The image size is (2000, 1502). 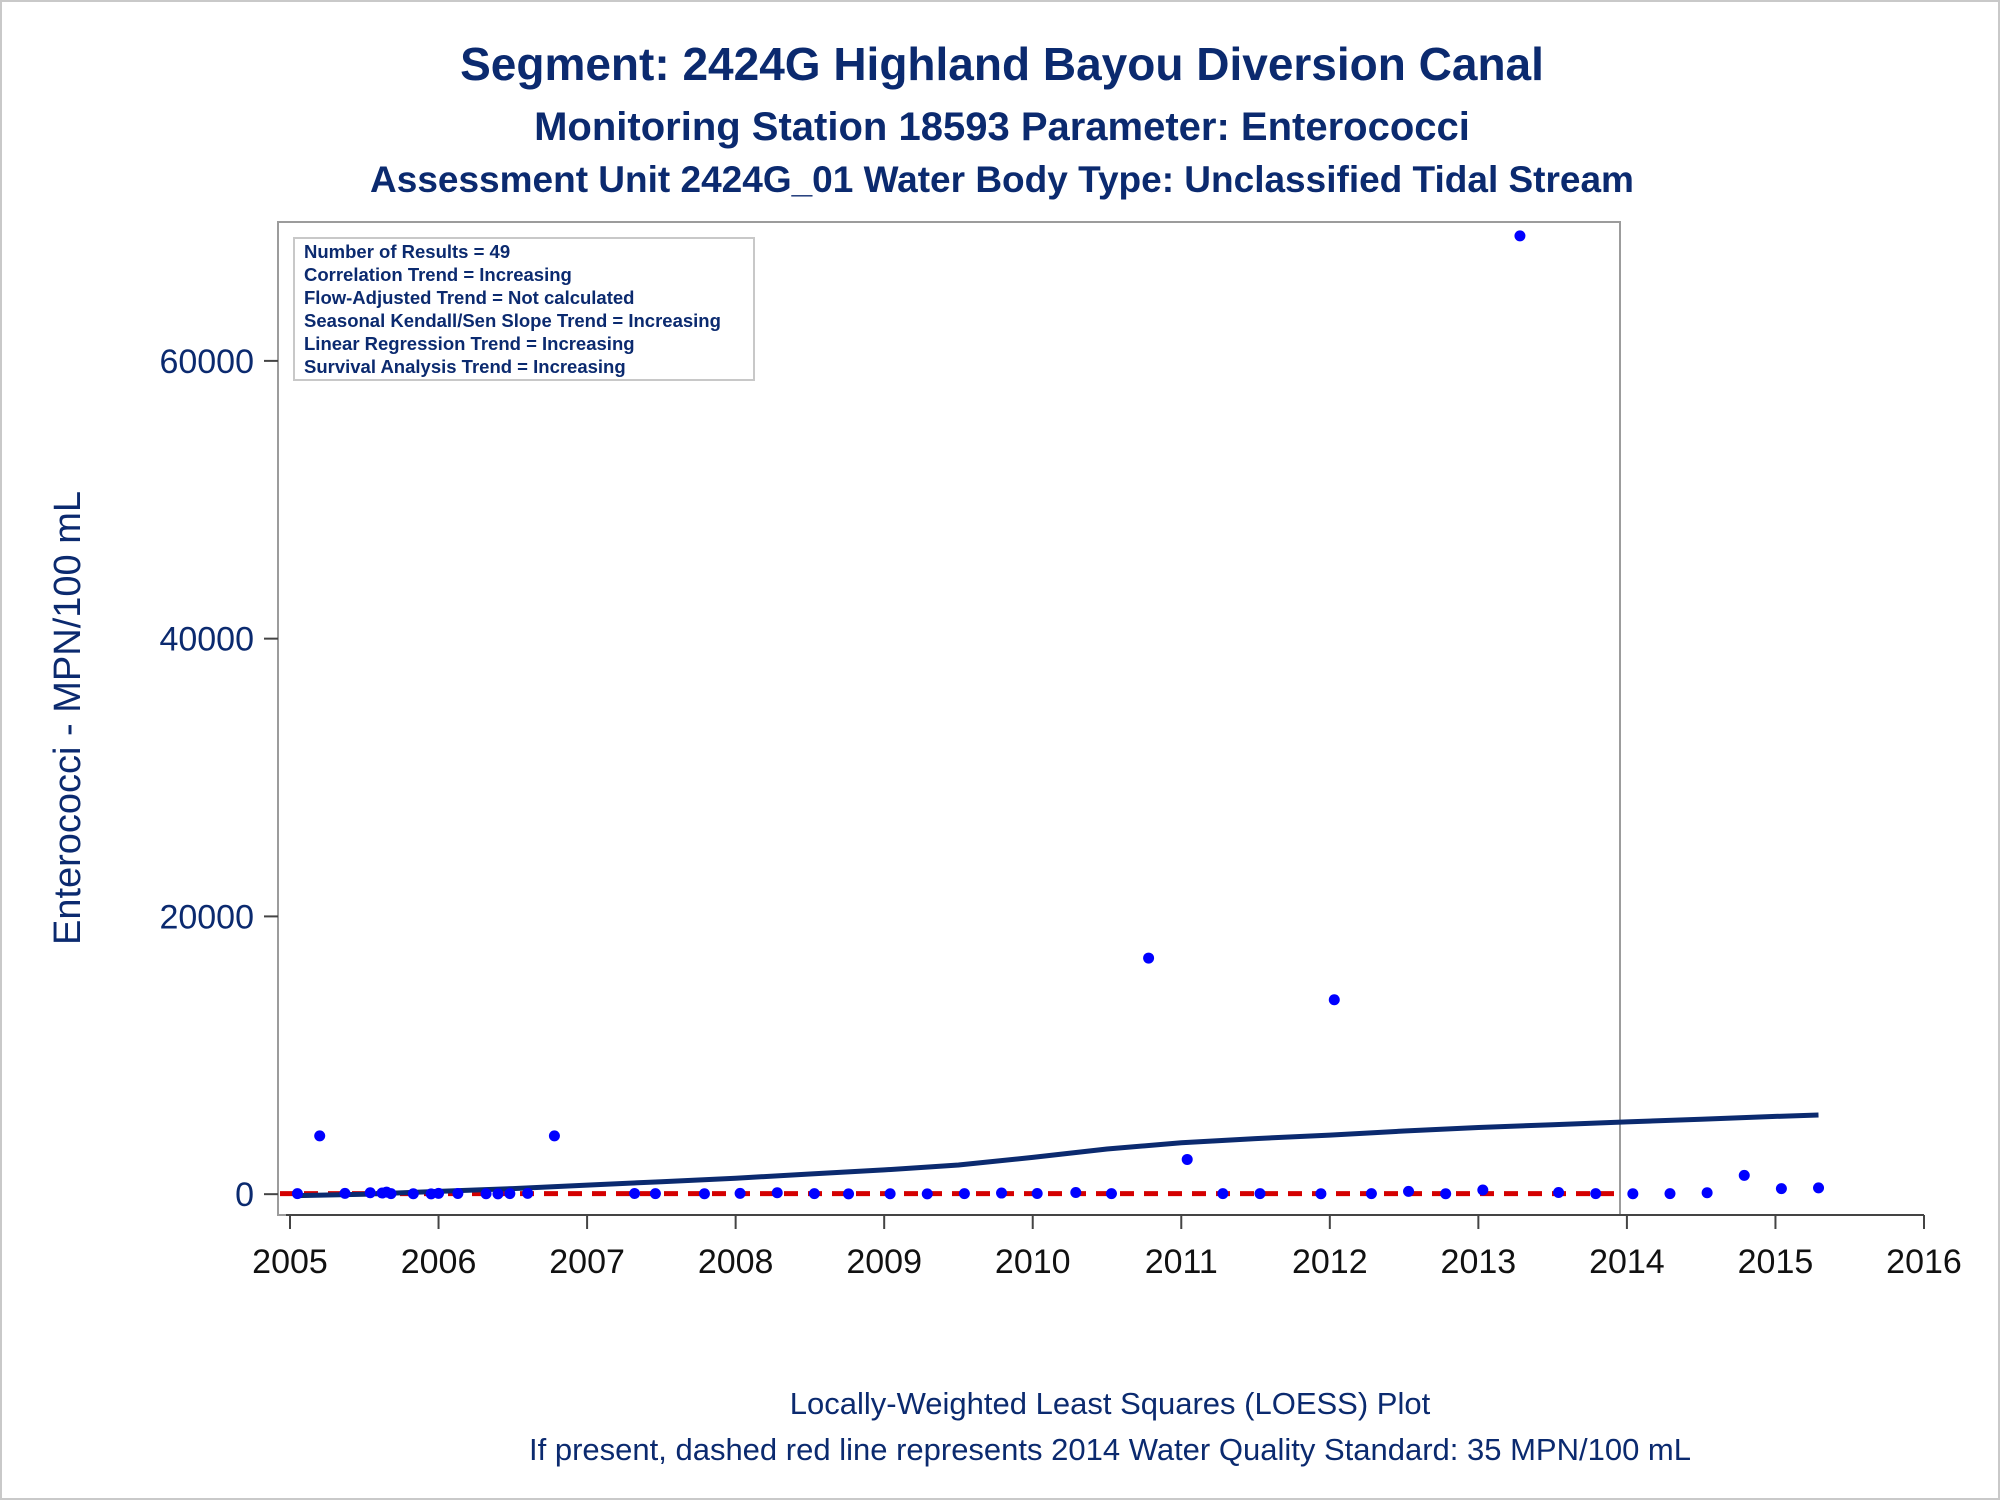 I want to click on y-tick-label: 0, so click(x=244, y=1195).